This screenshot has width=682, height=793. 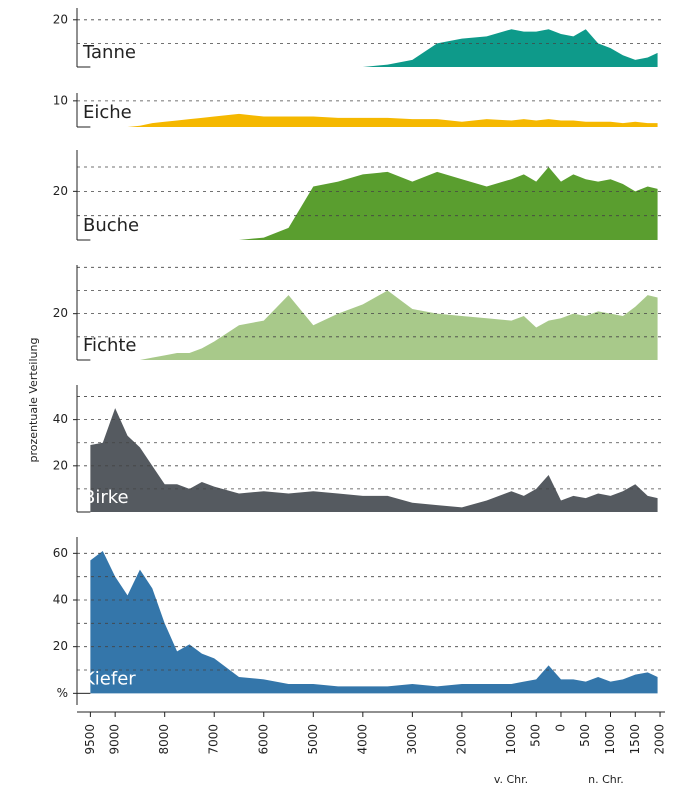 What do you see at coordinates (62, 693) in the screenshot?
I see `y-tick-label: %` at bounding box center [62, 693].